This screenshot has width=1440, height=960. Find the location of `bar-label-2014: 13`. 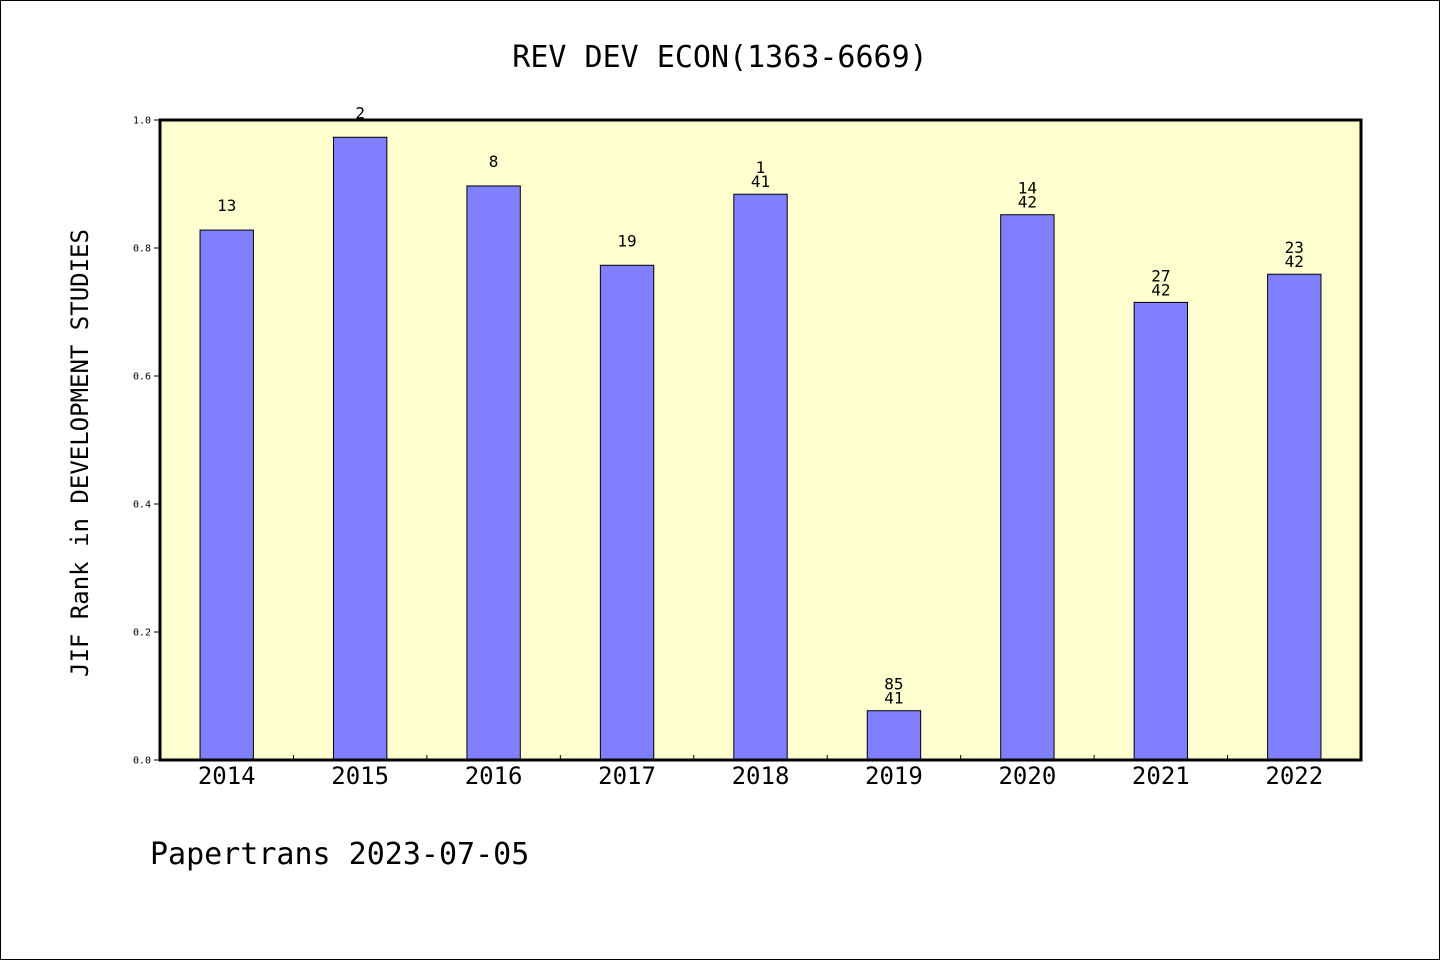

bar-label-2014: 13 is located at coordinates (226, 205).